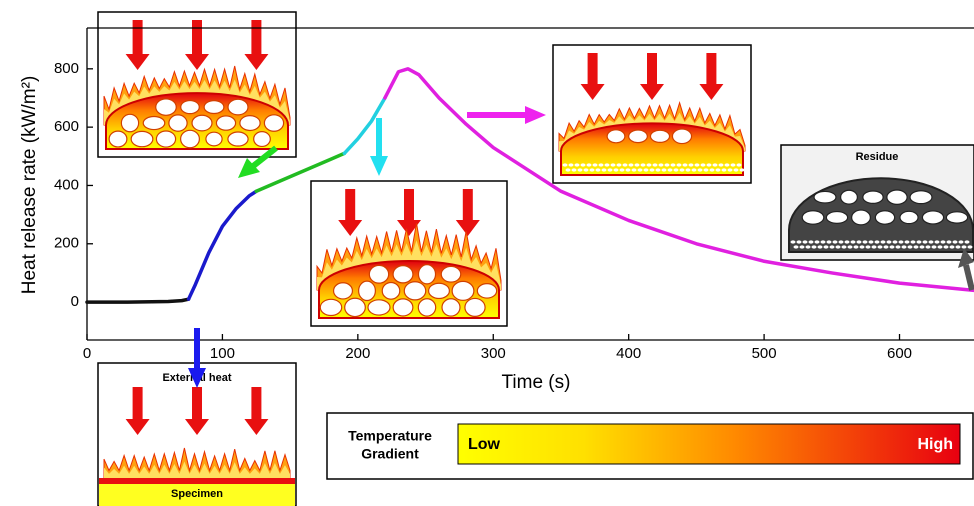 This screenshot has height=506, width=974. I want to click on y-axis-label: Heat release rate (kW/m²), so click(29, 185).